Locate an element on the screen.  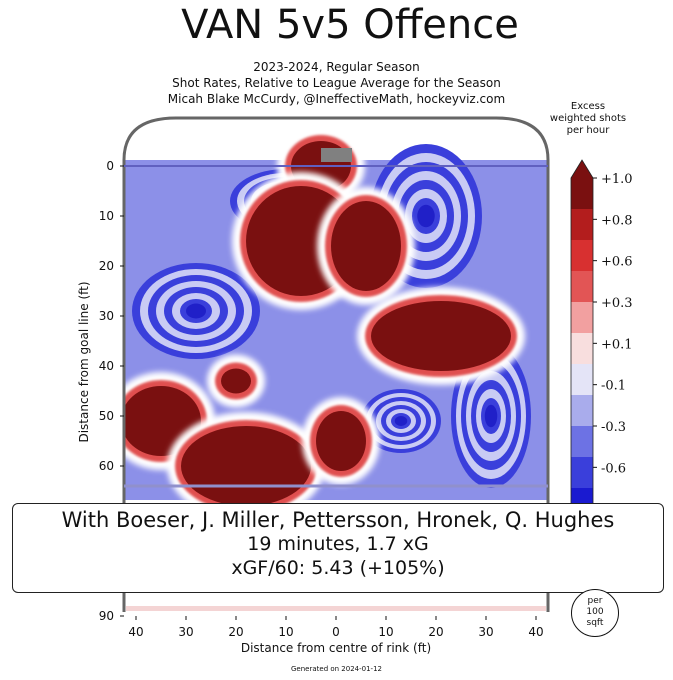
units-circle is located at coordinates (595, 613).